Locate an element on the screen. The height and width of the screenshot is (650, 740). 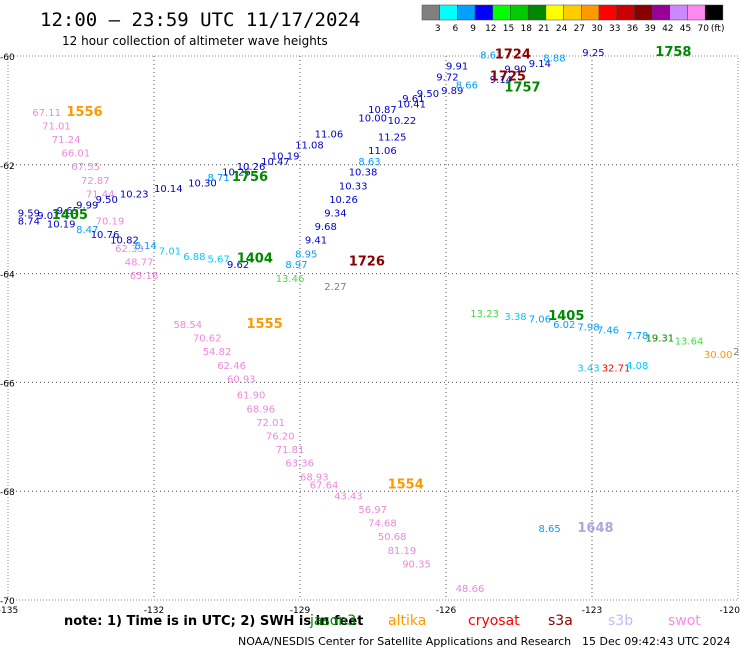
wave-height-value: 66.01 is located at coordinates (76, 154).